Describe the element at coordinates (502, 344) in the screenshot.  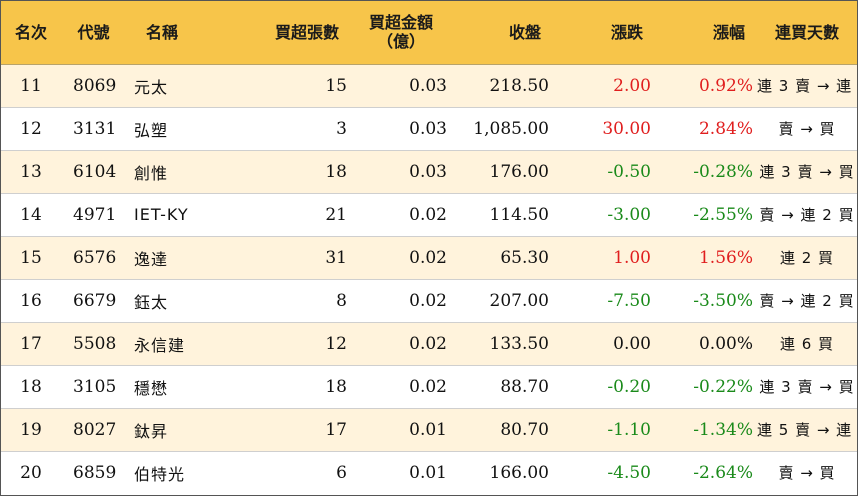
I see `cell-close: 133.50` at that location.